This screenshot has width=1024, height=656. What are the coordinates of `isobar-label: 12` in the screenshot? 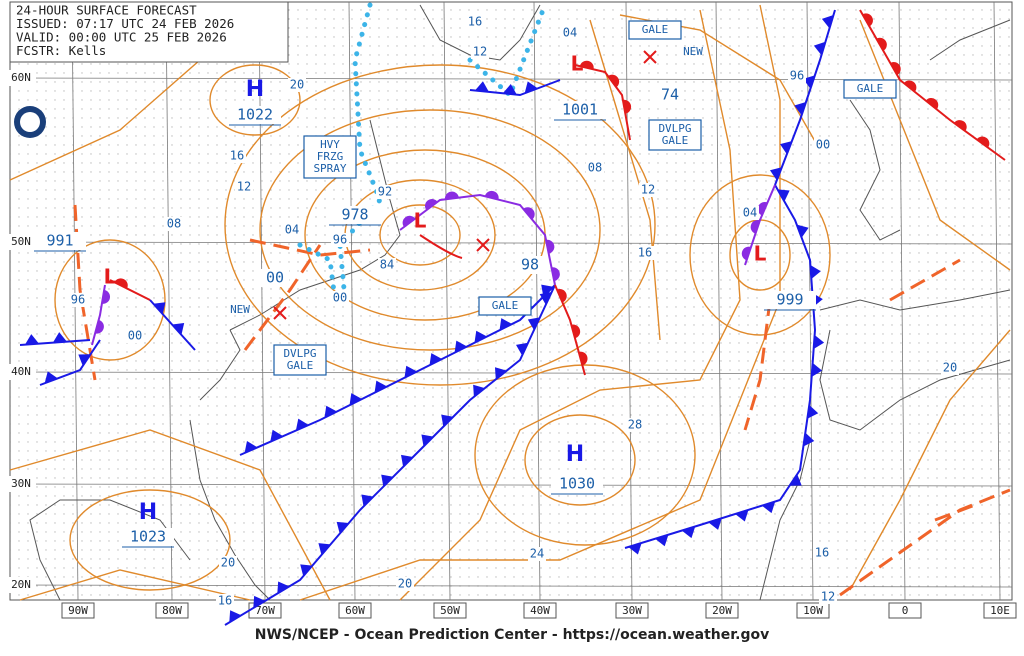 It's located at (244, 187).